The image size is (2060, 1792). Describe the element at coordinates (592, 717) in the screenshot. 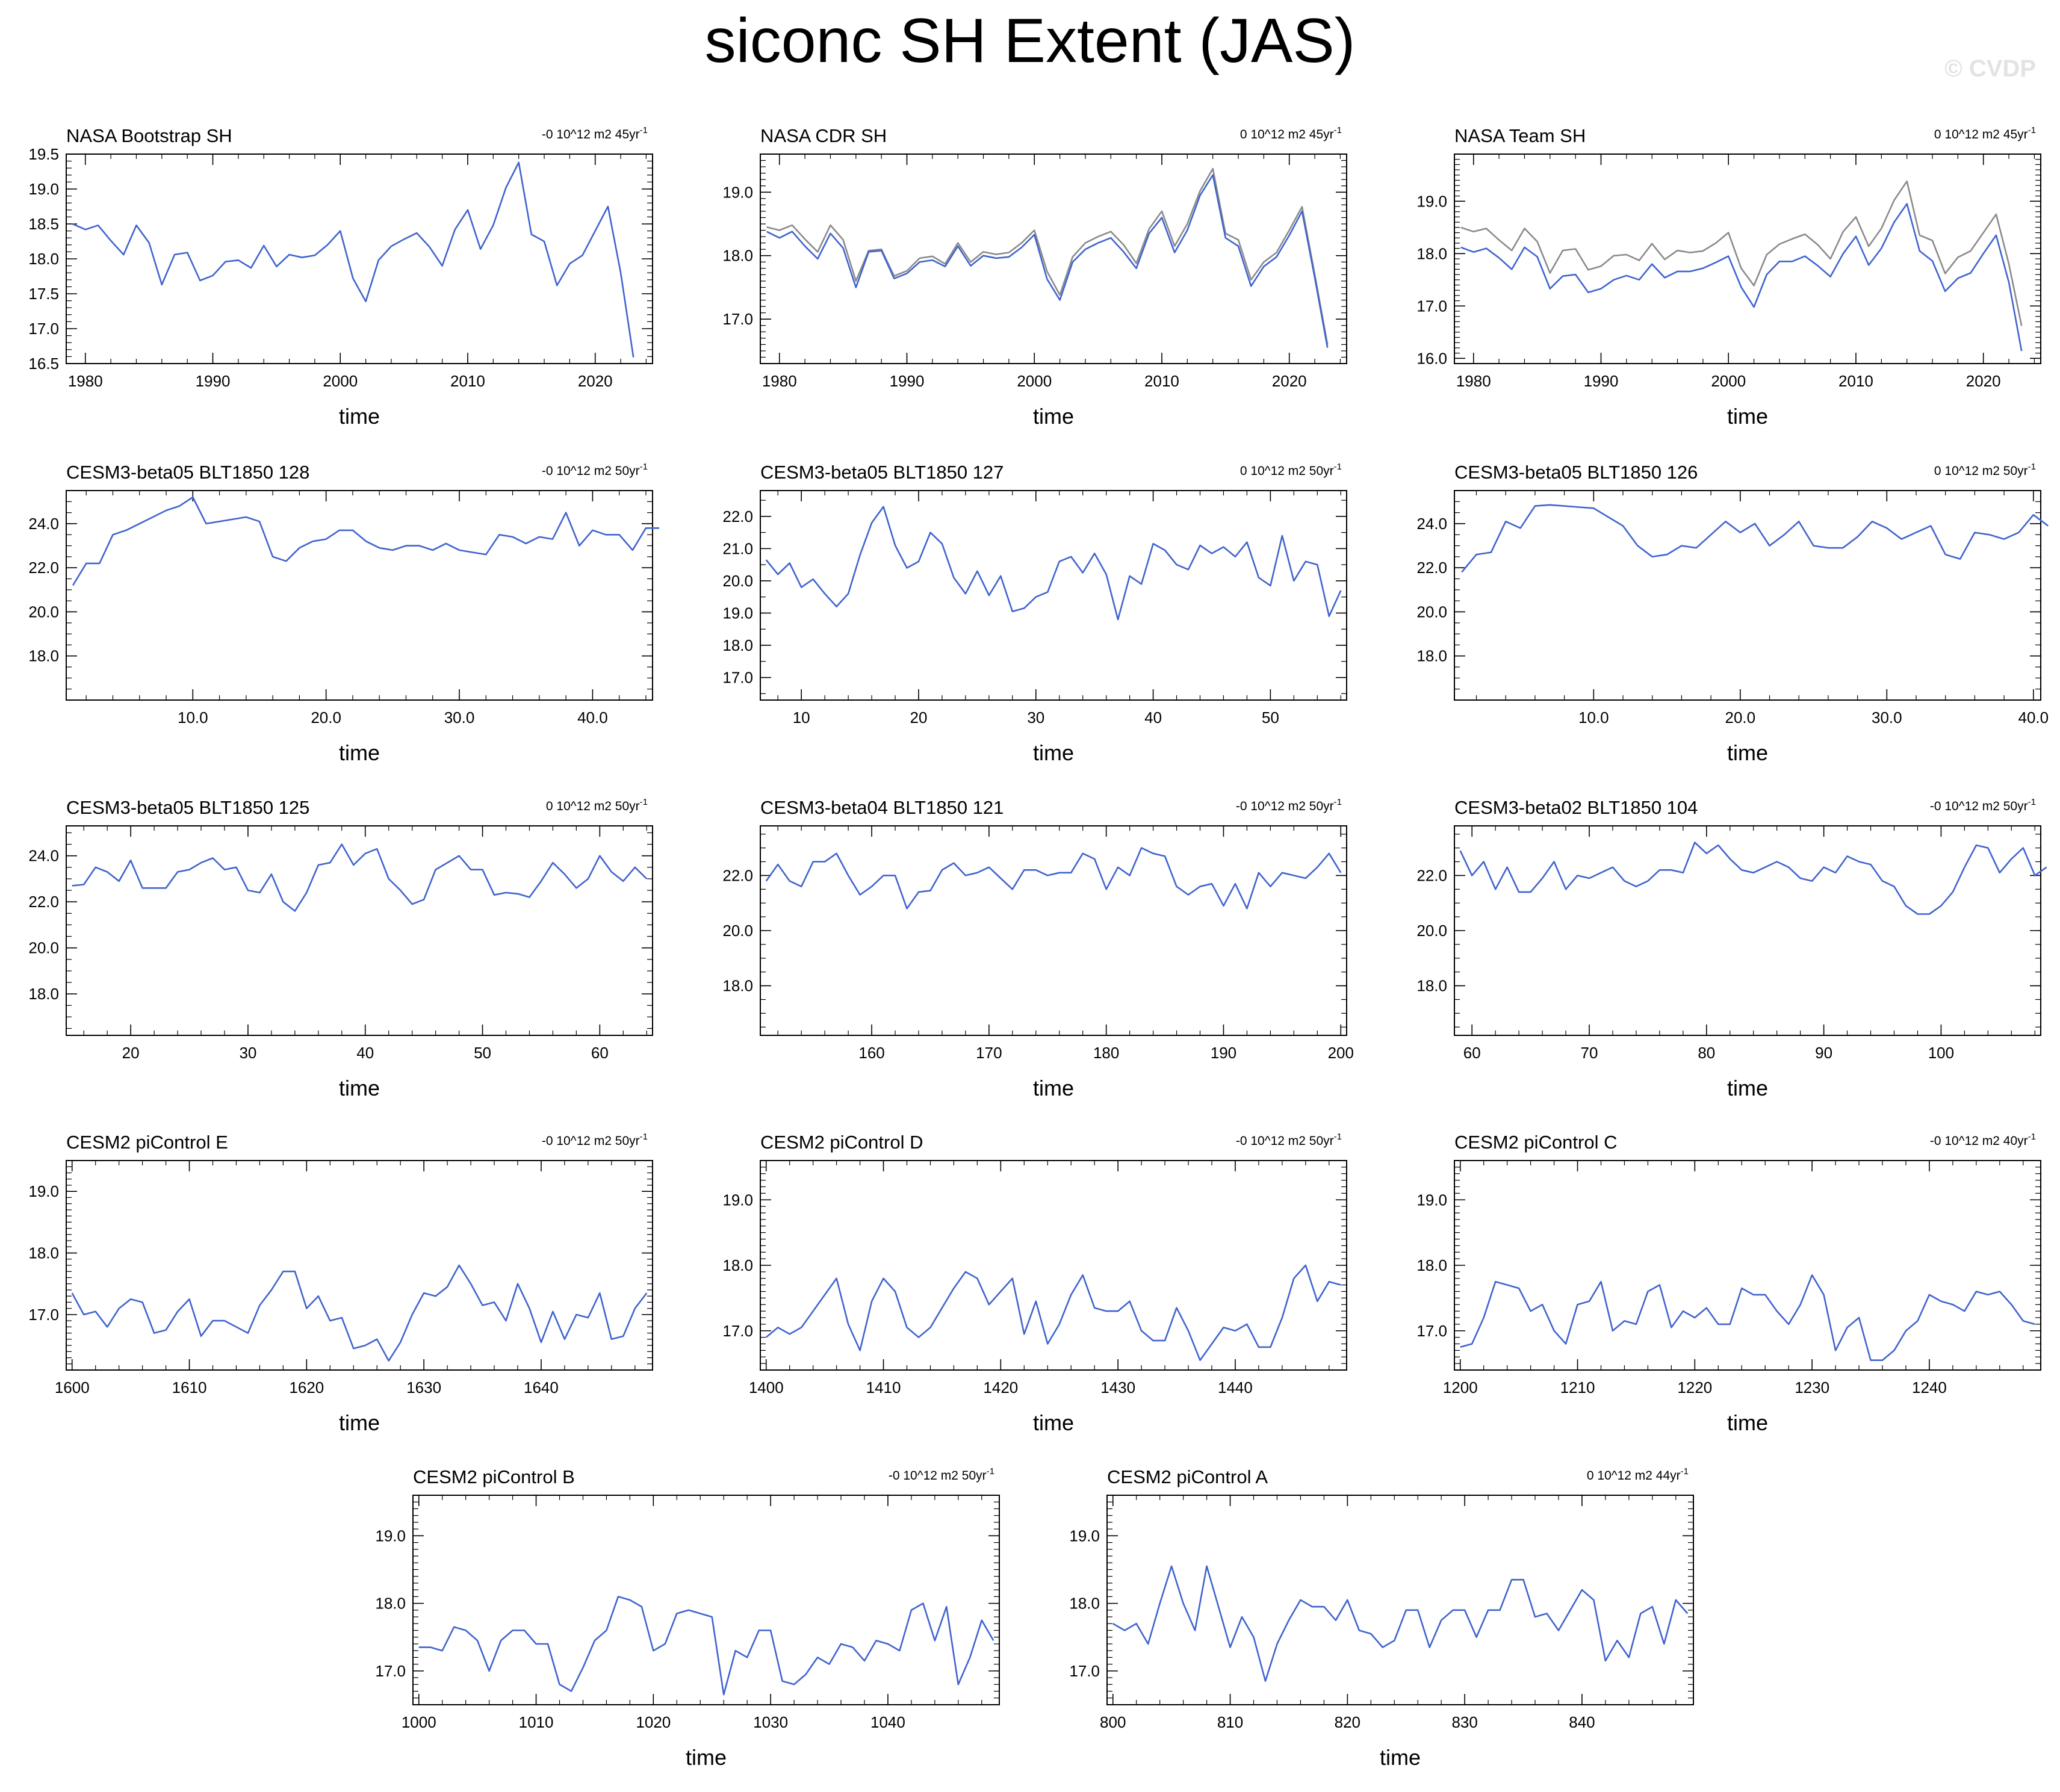

I see `x-tick-label: 40.0` at that location.